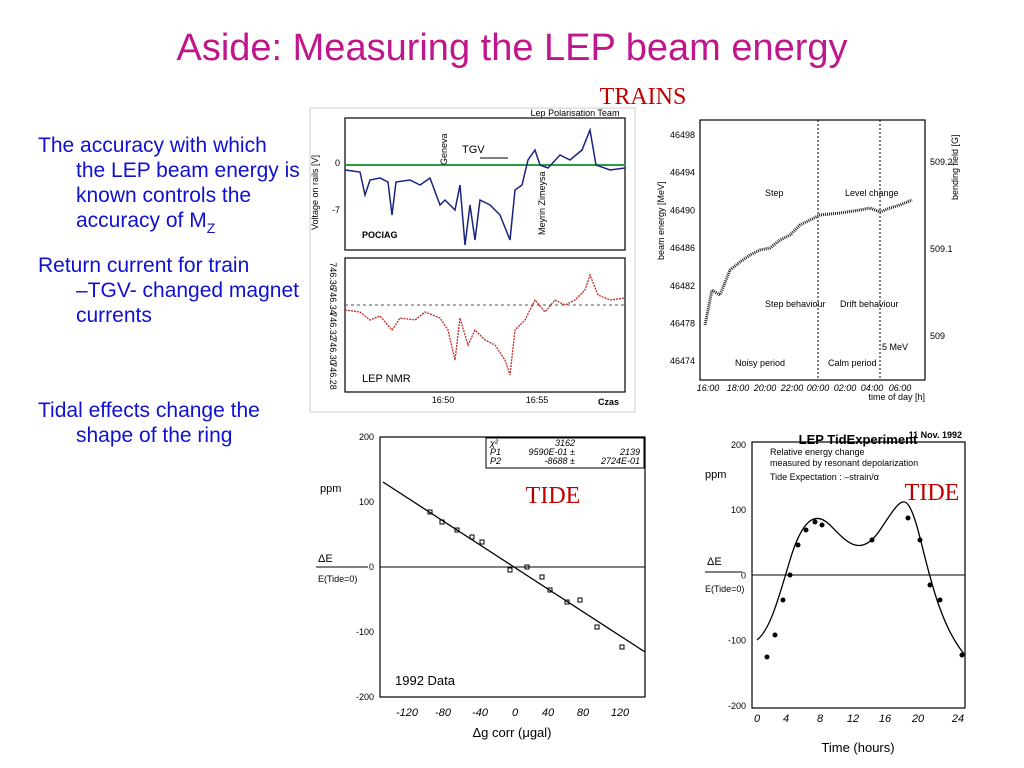 The image size is (1024, 768). What do you see at coordinates (575, 113) in the screenshot?
I see `header: Lep Polarisation Team` at bounding box center [575, 113].